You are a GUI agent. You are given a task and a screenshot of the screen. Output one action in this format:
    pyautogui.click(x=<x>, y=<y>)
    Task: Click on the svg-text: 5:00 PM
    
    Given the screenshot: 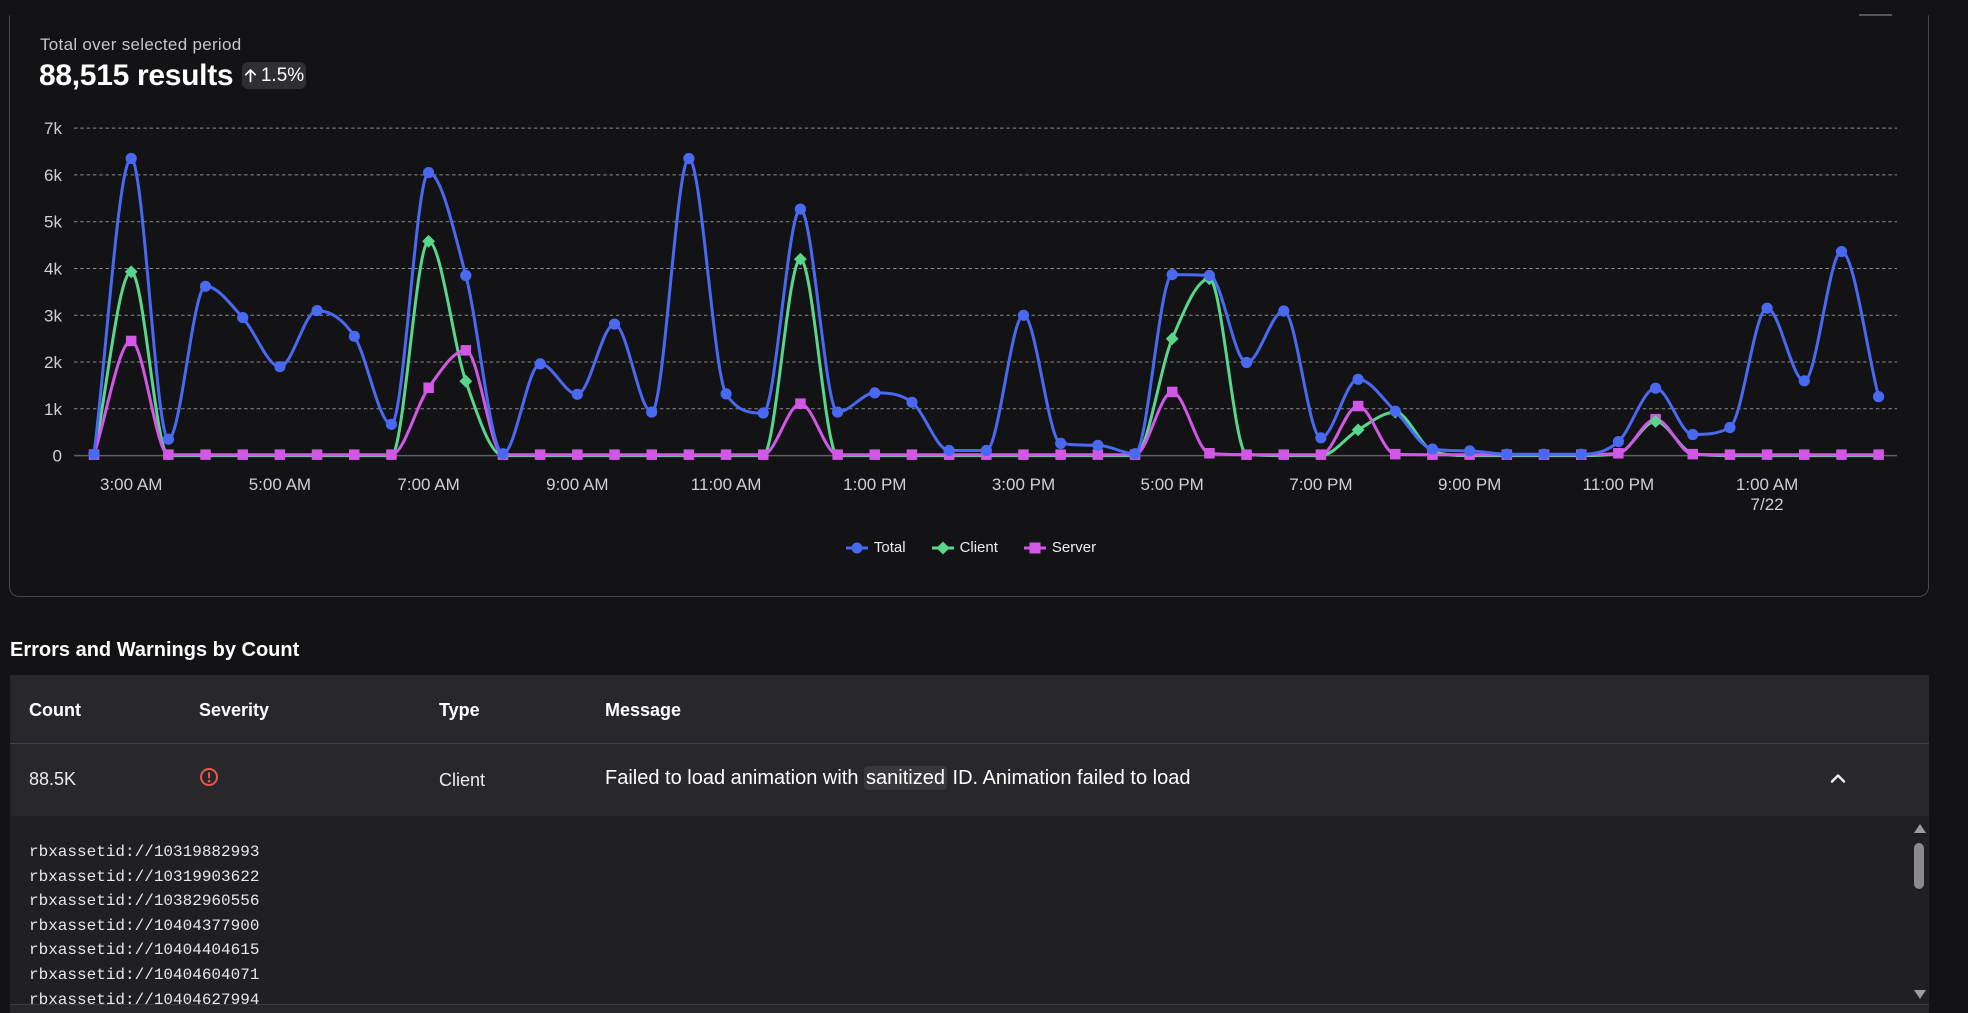 What is the action you would take?
    pyautogui.click(x=1172, y=484)
    